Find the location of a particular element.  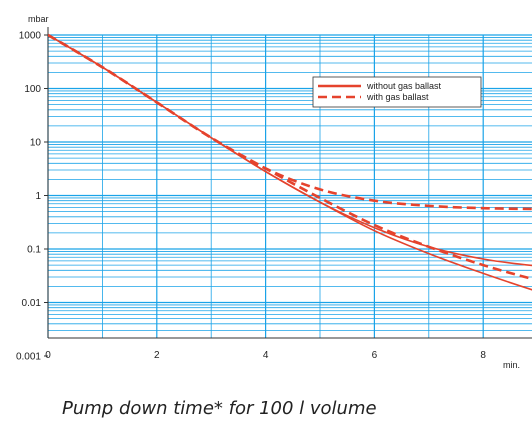

y-tick-label: 1 is located at coordinates (38, 196).